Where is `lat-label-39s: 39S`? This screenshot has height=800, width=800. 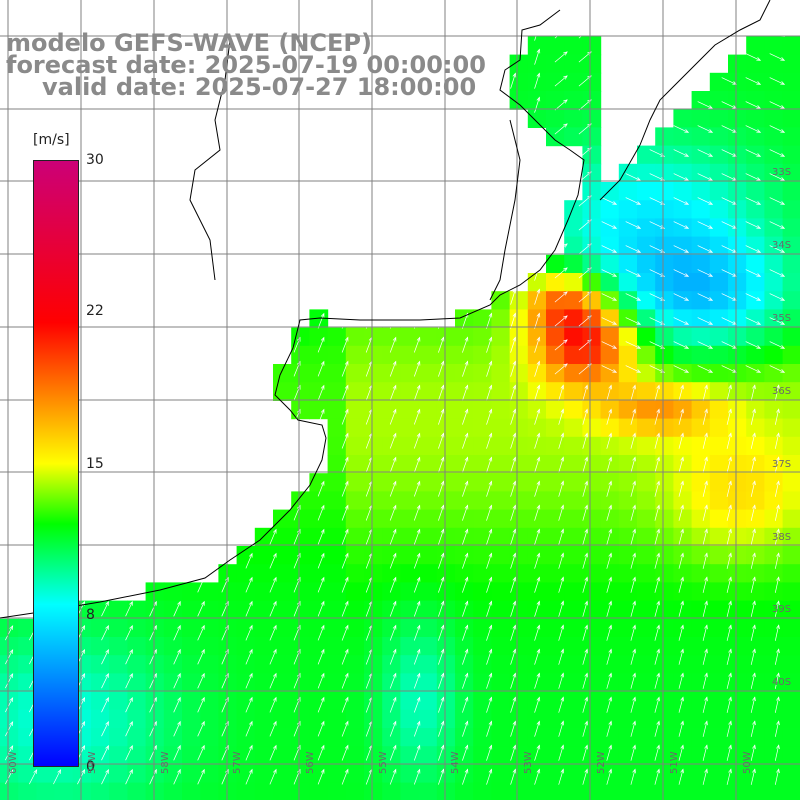 lat-label-39s: 39S is located at coordinates (782, 609).